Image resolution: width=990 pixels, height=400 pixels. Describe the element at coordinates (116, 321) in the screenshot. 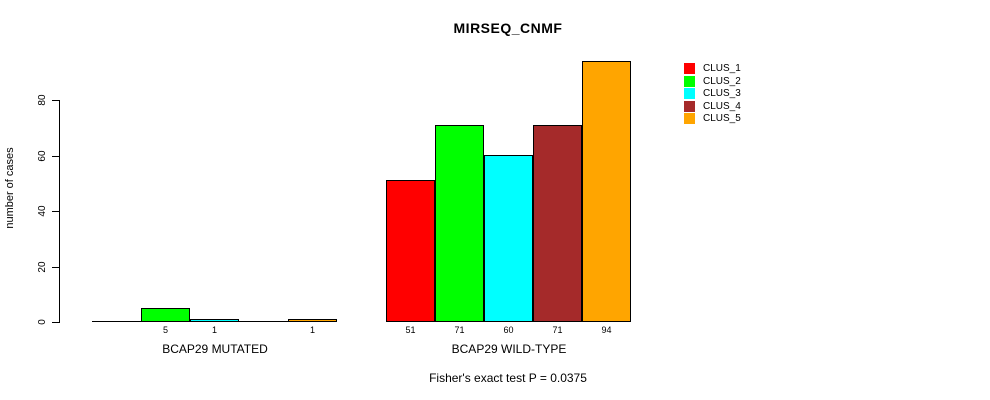

I see `bar-clus_1-zero` at that location.